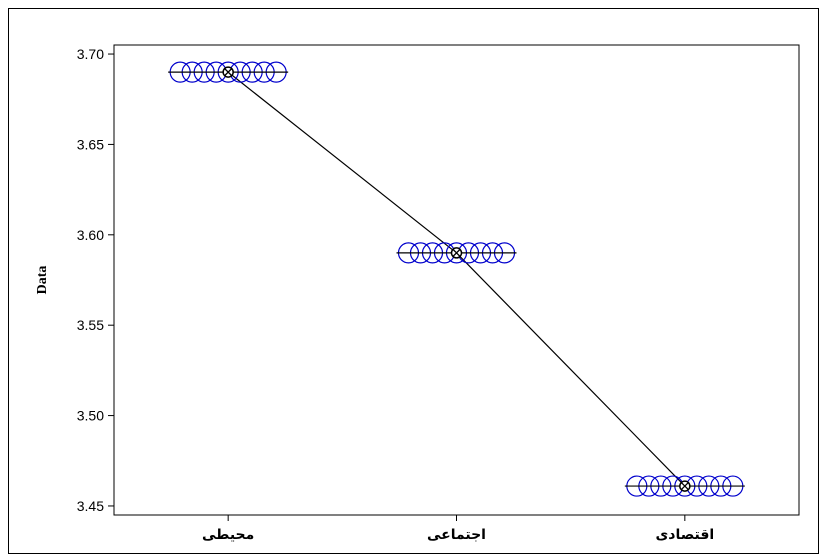  What do you see at coordinates (90, 144) in the screenshot?
I see `y-tick-label: 3.65` at bounding box center [90, 144].